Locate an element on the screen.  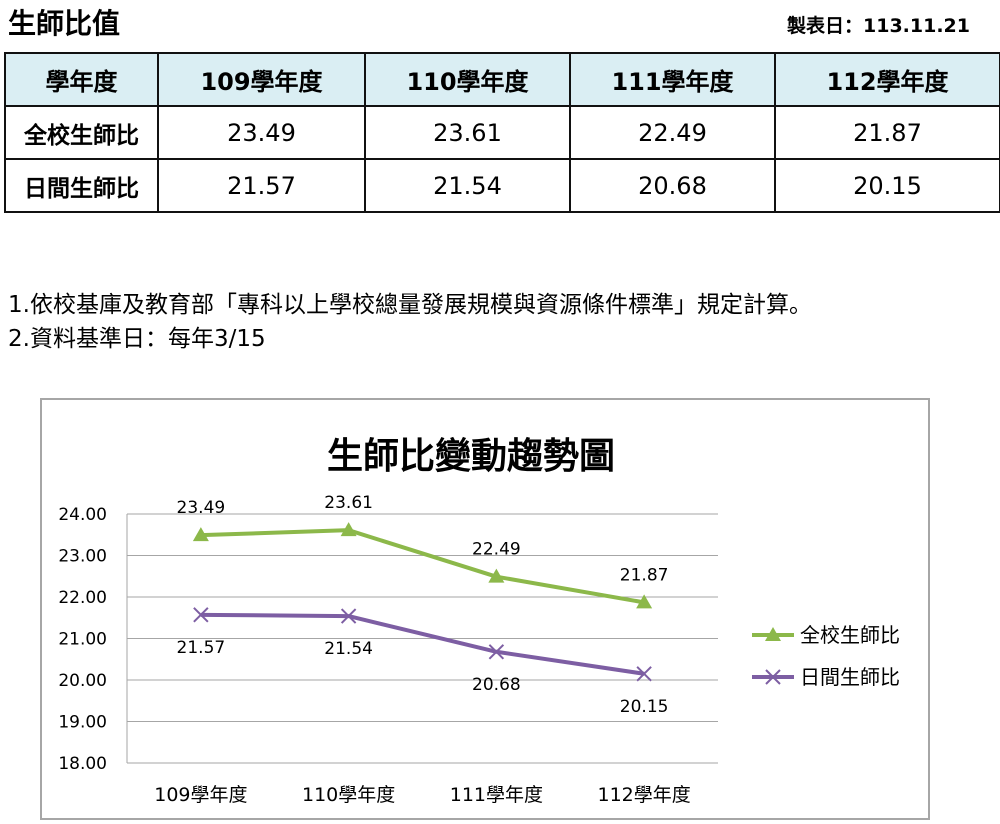
table-header-row: 學年度 109學年度 110學年度 111學年度 112學年度 is located at coordinates (502, 79).